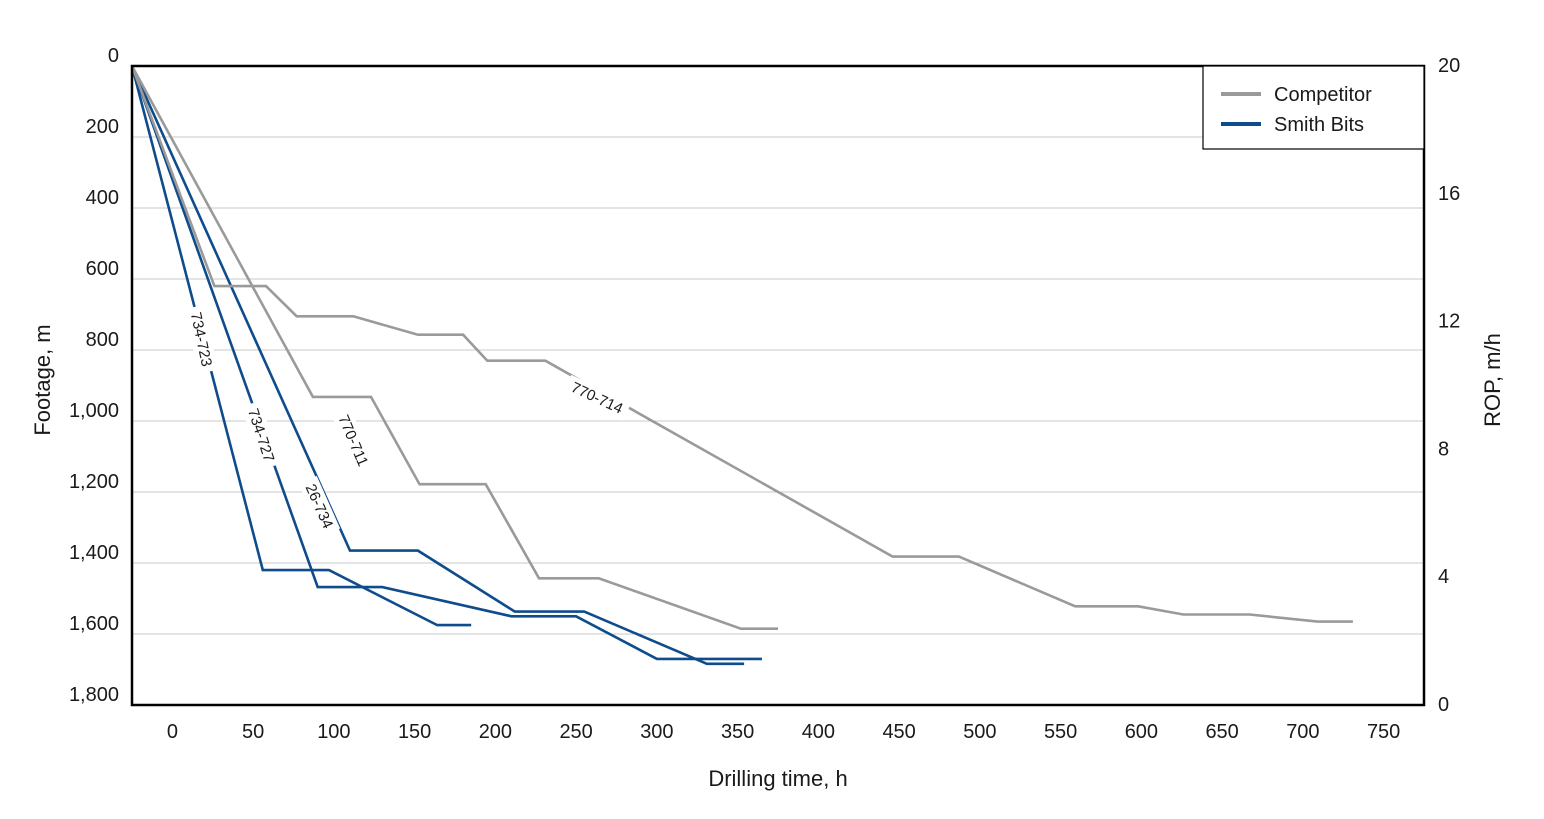 Image resolution: width=1544 pixels, height=819 pixels. What do you see at coordinates (575, 732) in the screenshot?
I see `x-tick-label-250: 250` at bounding box center [575, 732].